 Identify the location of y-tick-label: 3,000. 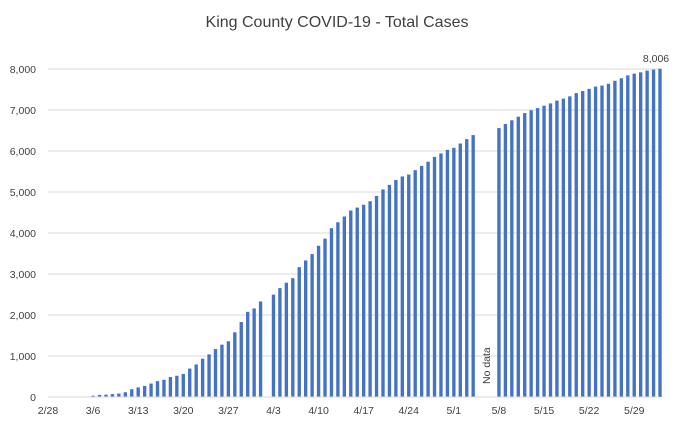
(23, 275).